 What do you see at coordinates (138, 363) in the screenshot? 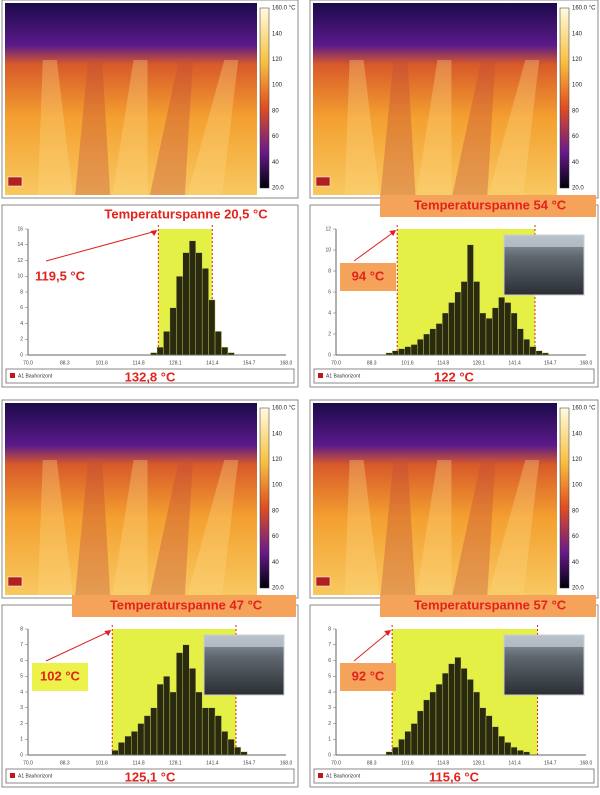
I see `x-tick-label: 114.8` at bounding box center [138, 363].